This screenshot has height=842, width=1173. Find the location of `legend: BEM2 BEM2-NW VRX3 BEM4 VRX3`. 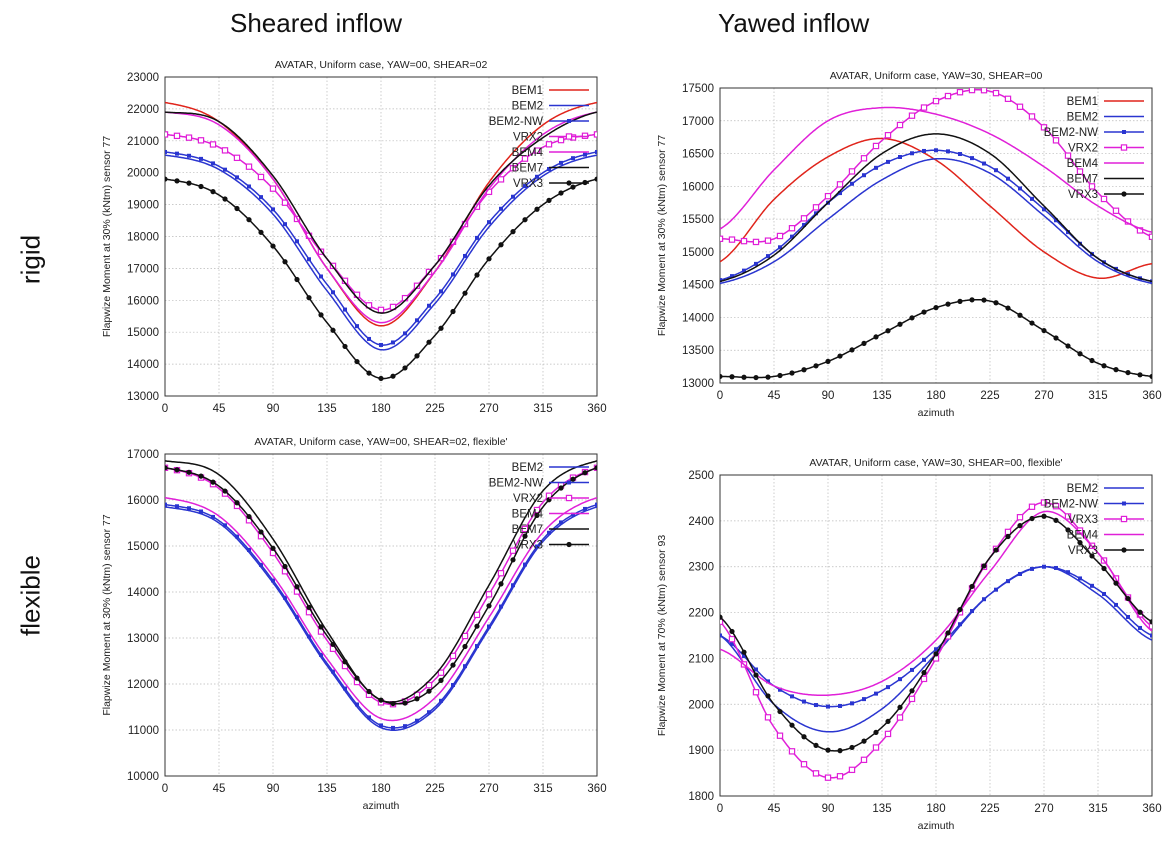

legend: BEM2 BEM2-NW VRX3 BEM4 VRX3 is located at coordinates (1094, 520).